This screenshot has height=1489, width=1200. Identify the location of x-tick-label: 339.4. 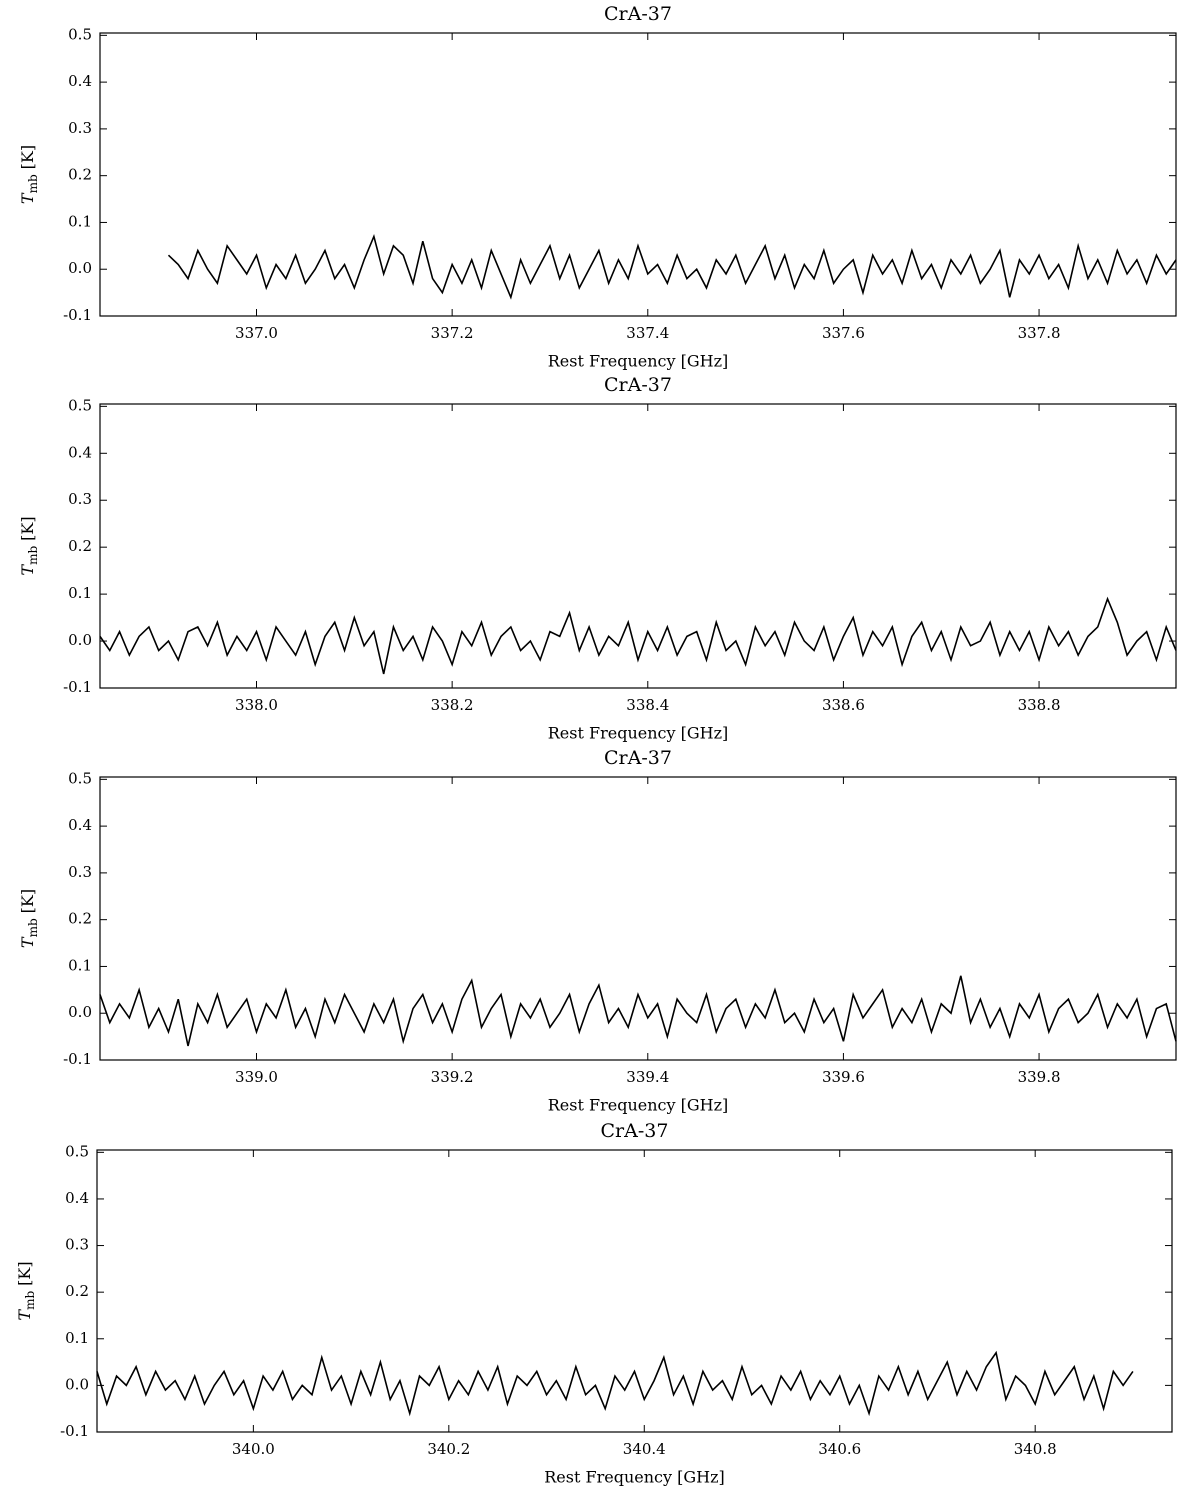
(647, 1077).